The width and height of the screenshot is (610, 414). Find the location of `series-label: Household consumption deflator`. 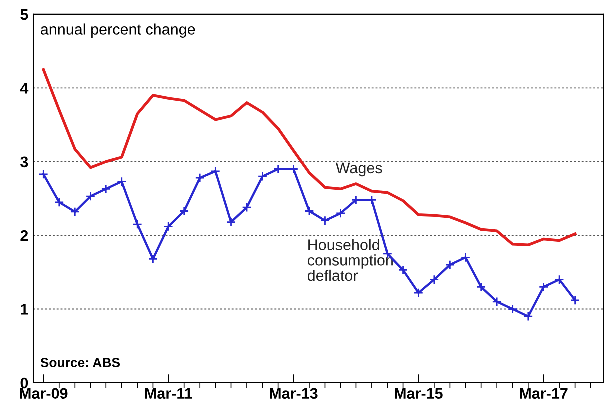

series-label: Household consumption deflator is located at coordinates (350, 260).